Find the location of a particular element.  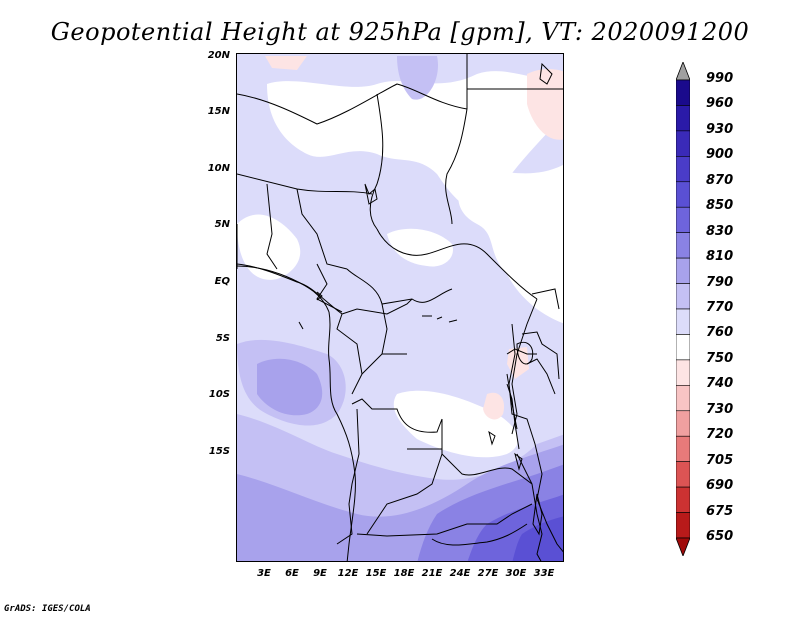

field-white-southcentral is located at coordinates (455, 424).